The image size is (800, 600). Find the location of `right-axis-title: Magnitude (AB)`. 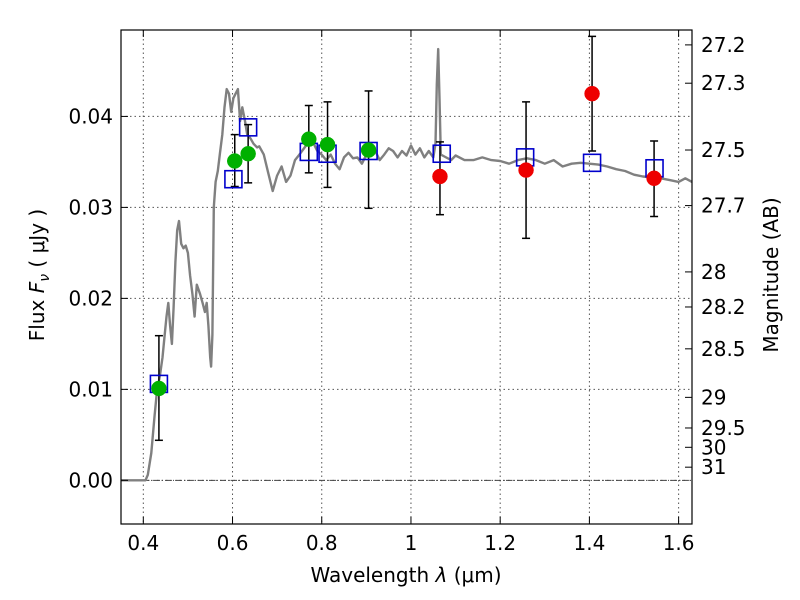

right-axis-title: Magnitude (AB) is located at coordinates (771, 274).